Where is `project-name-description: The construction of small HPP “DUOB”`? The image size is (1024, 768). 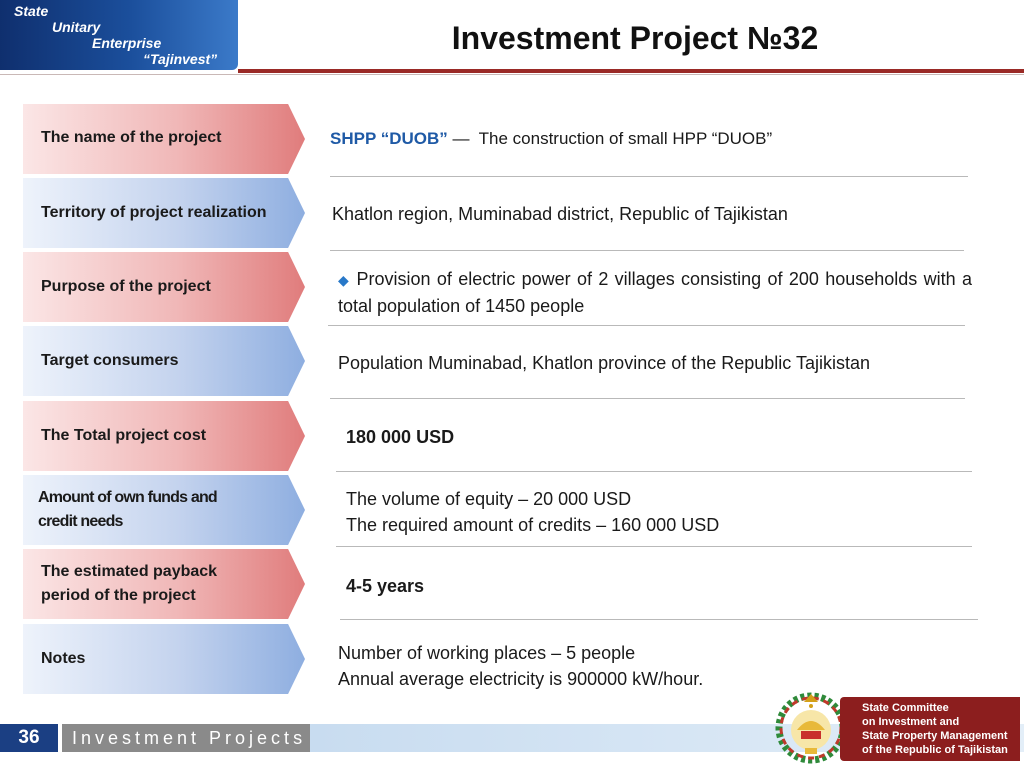
project-name-description: The construction of small HPP “DUOB” is located at coordinates (625, 138).